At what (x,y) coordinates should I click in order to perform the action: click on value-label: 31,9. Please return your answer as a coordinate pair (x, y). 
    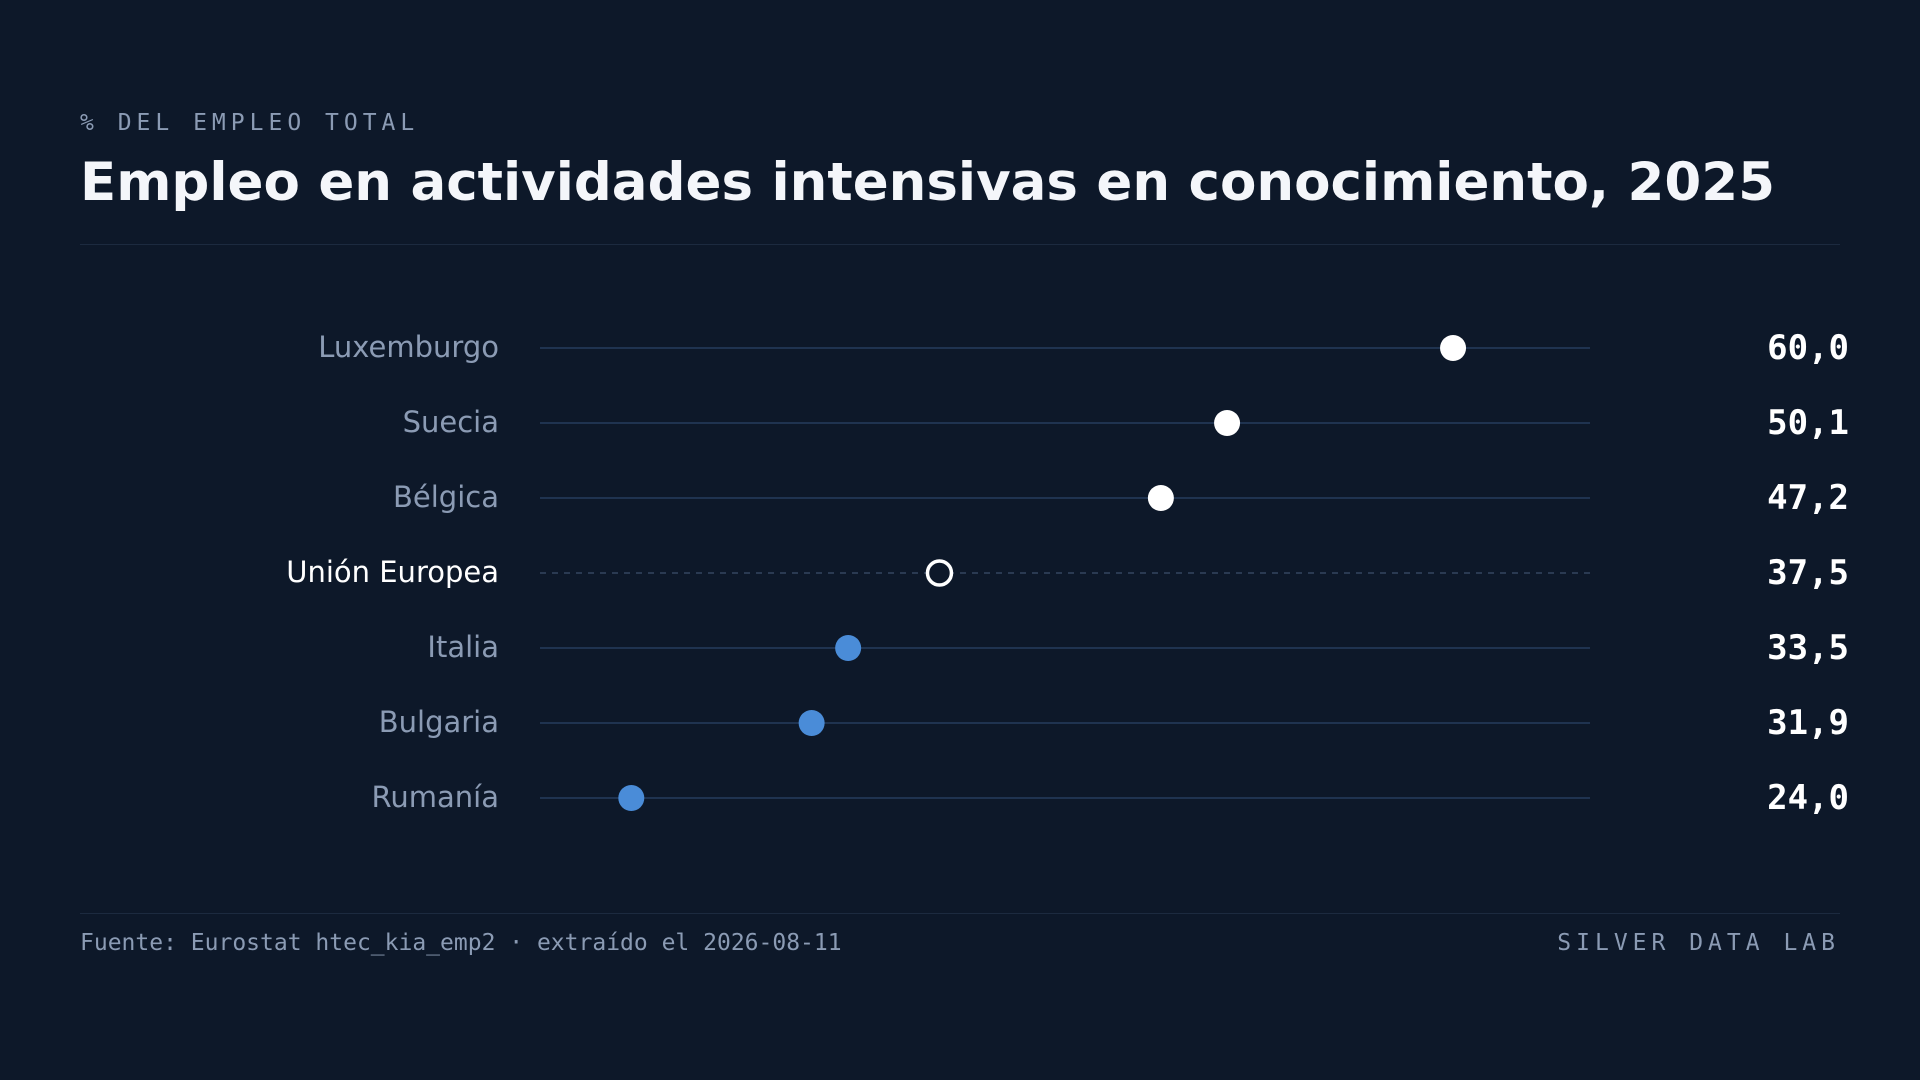
    Looking at the image, I should click on (1808, 723).